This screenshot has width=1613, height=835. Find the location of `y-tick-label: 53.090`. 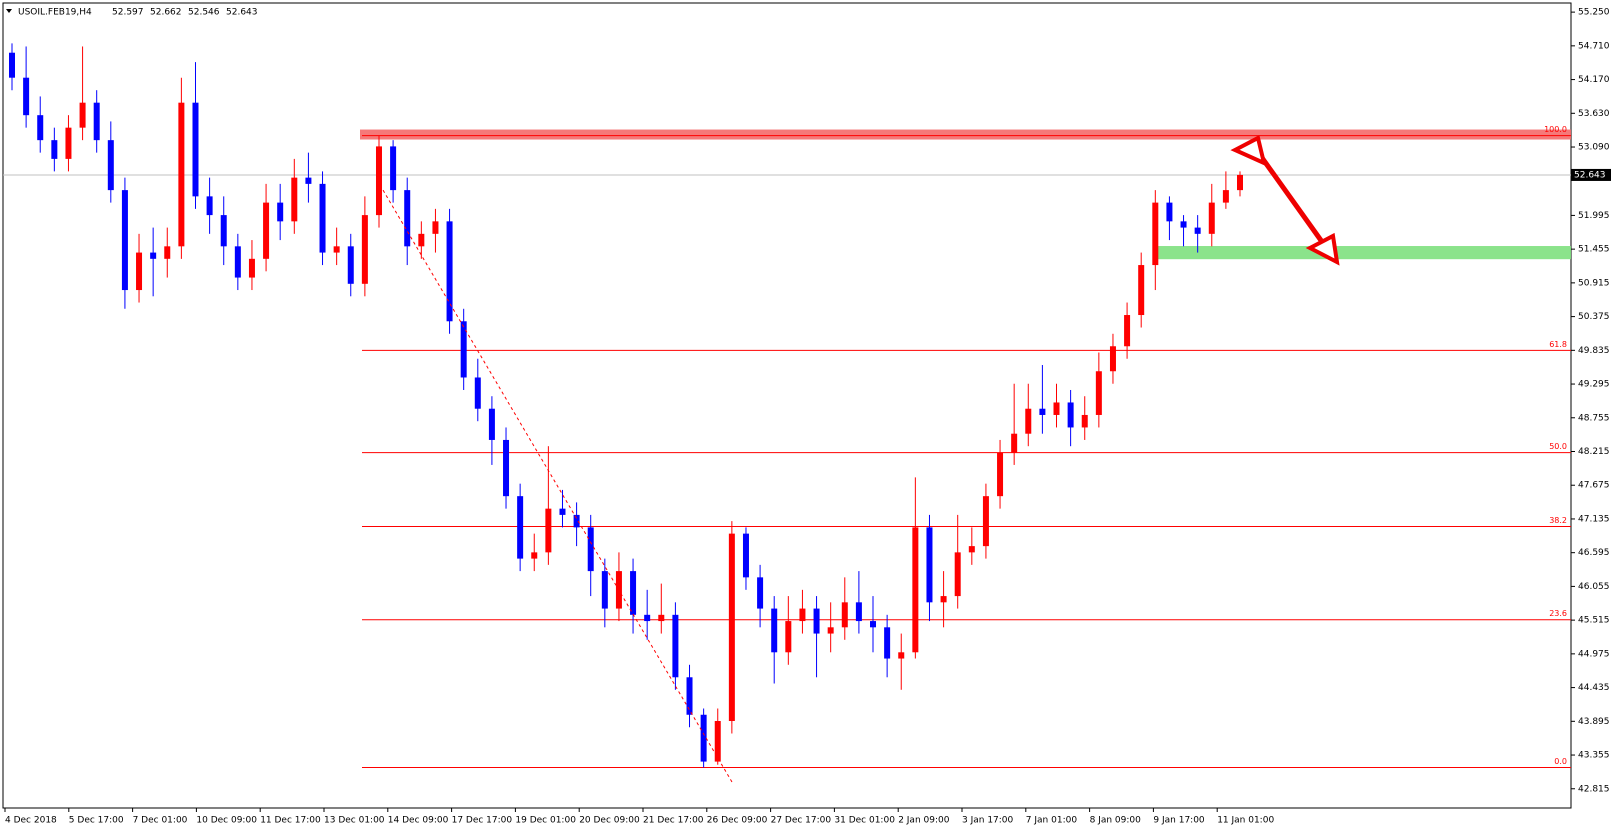

y-tick-label: 53.090 is located at coordinates (1594, 148).